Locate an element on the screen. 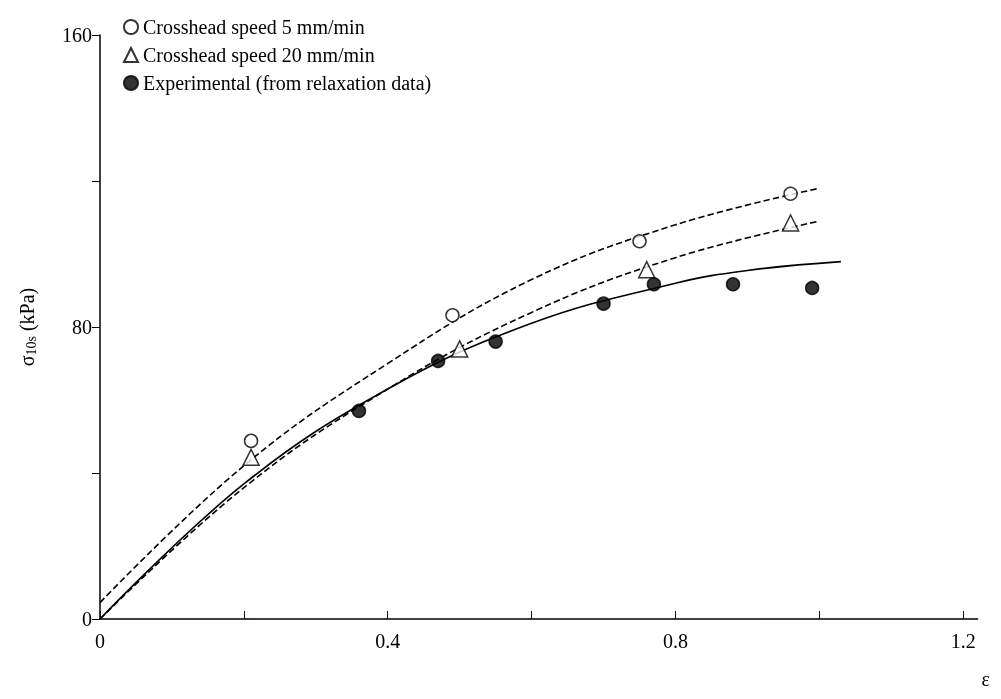 Image resolution: width=1001 pixels, height=699 pixels. y-tick-label: 80 is located at coordinates (82, 327).